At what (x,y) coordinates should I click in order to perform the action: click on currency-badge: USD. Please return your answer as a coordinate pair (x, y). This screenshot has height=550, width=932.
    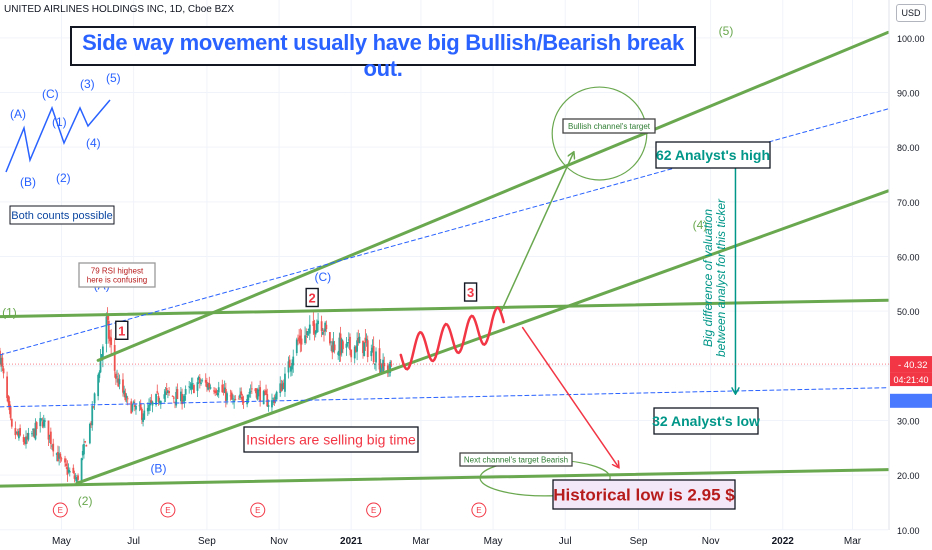
    Looking at the image, I should click on (911, 13).